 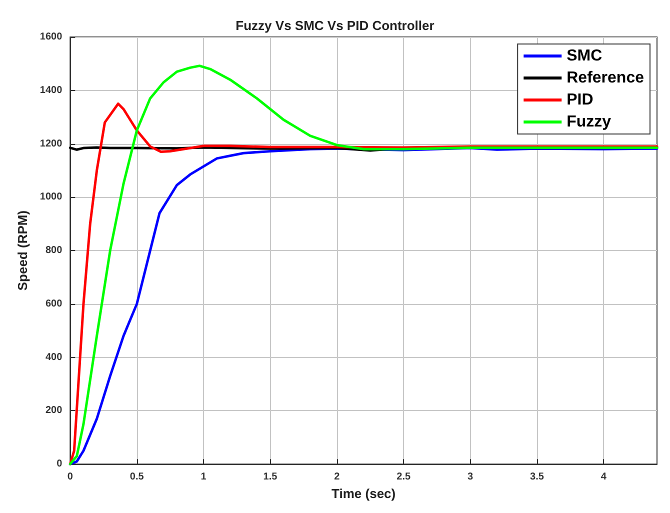 What do you see at coordinates (51, 144) in the screenshot?
I see `y-tick-label: 1200` at bounding box center [51, 144].